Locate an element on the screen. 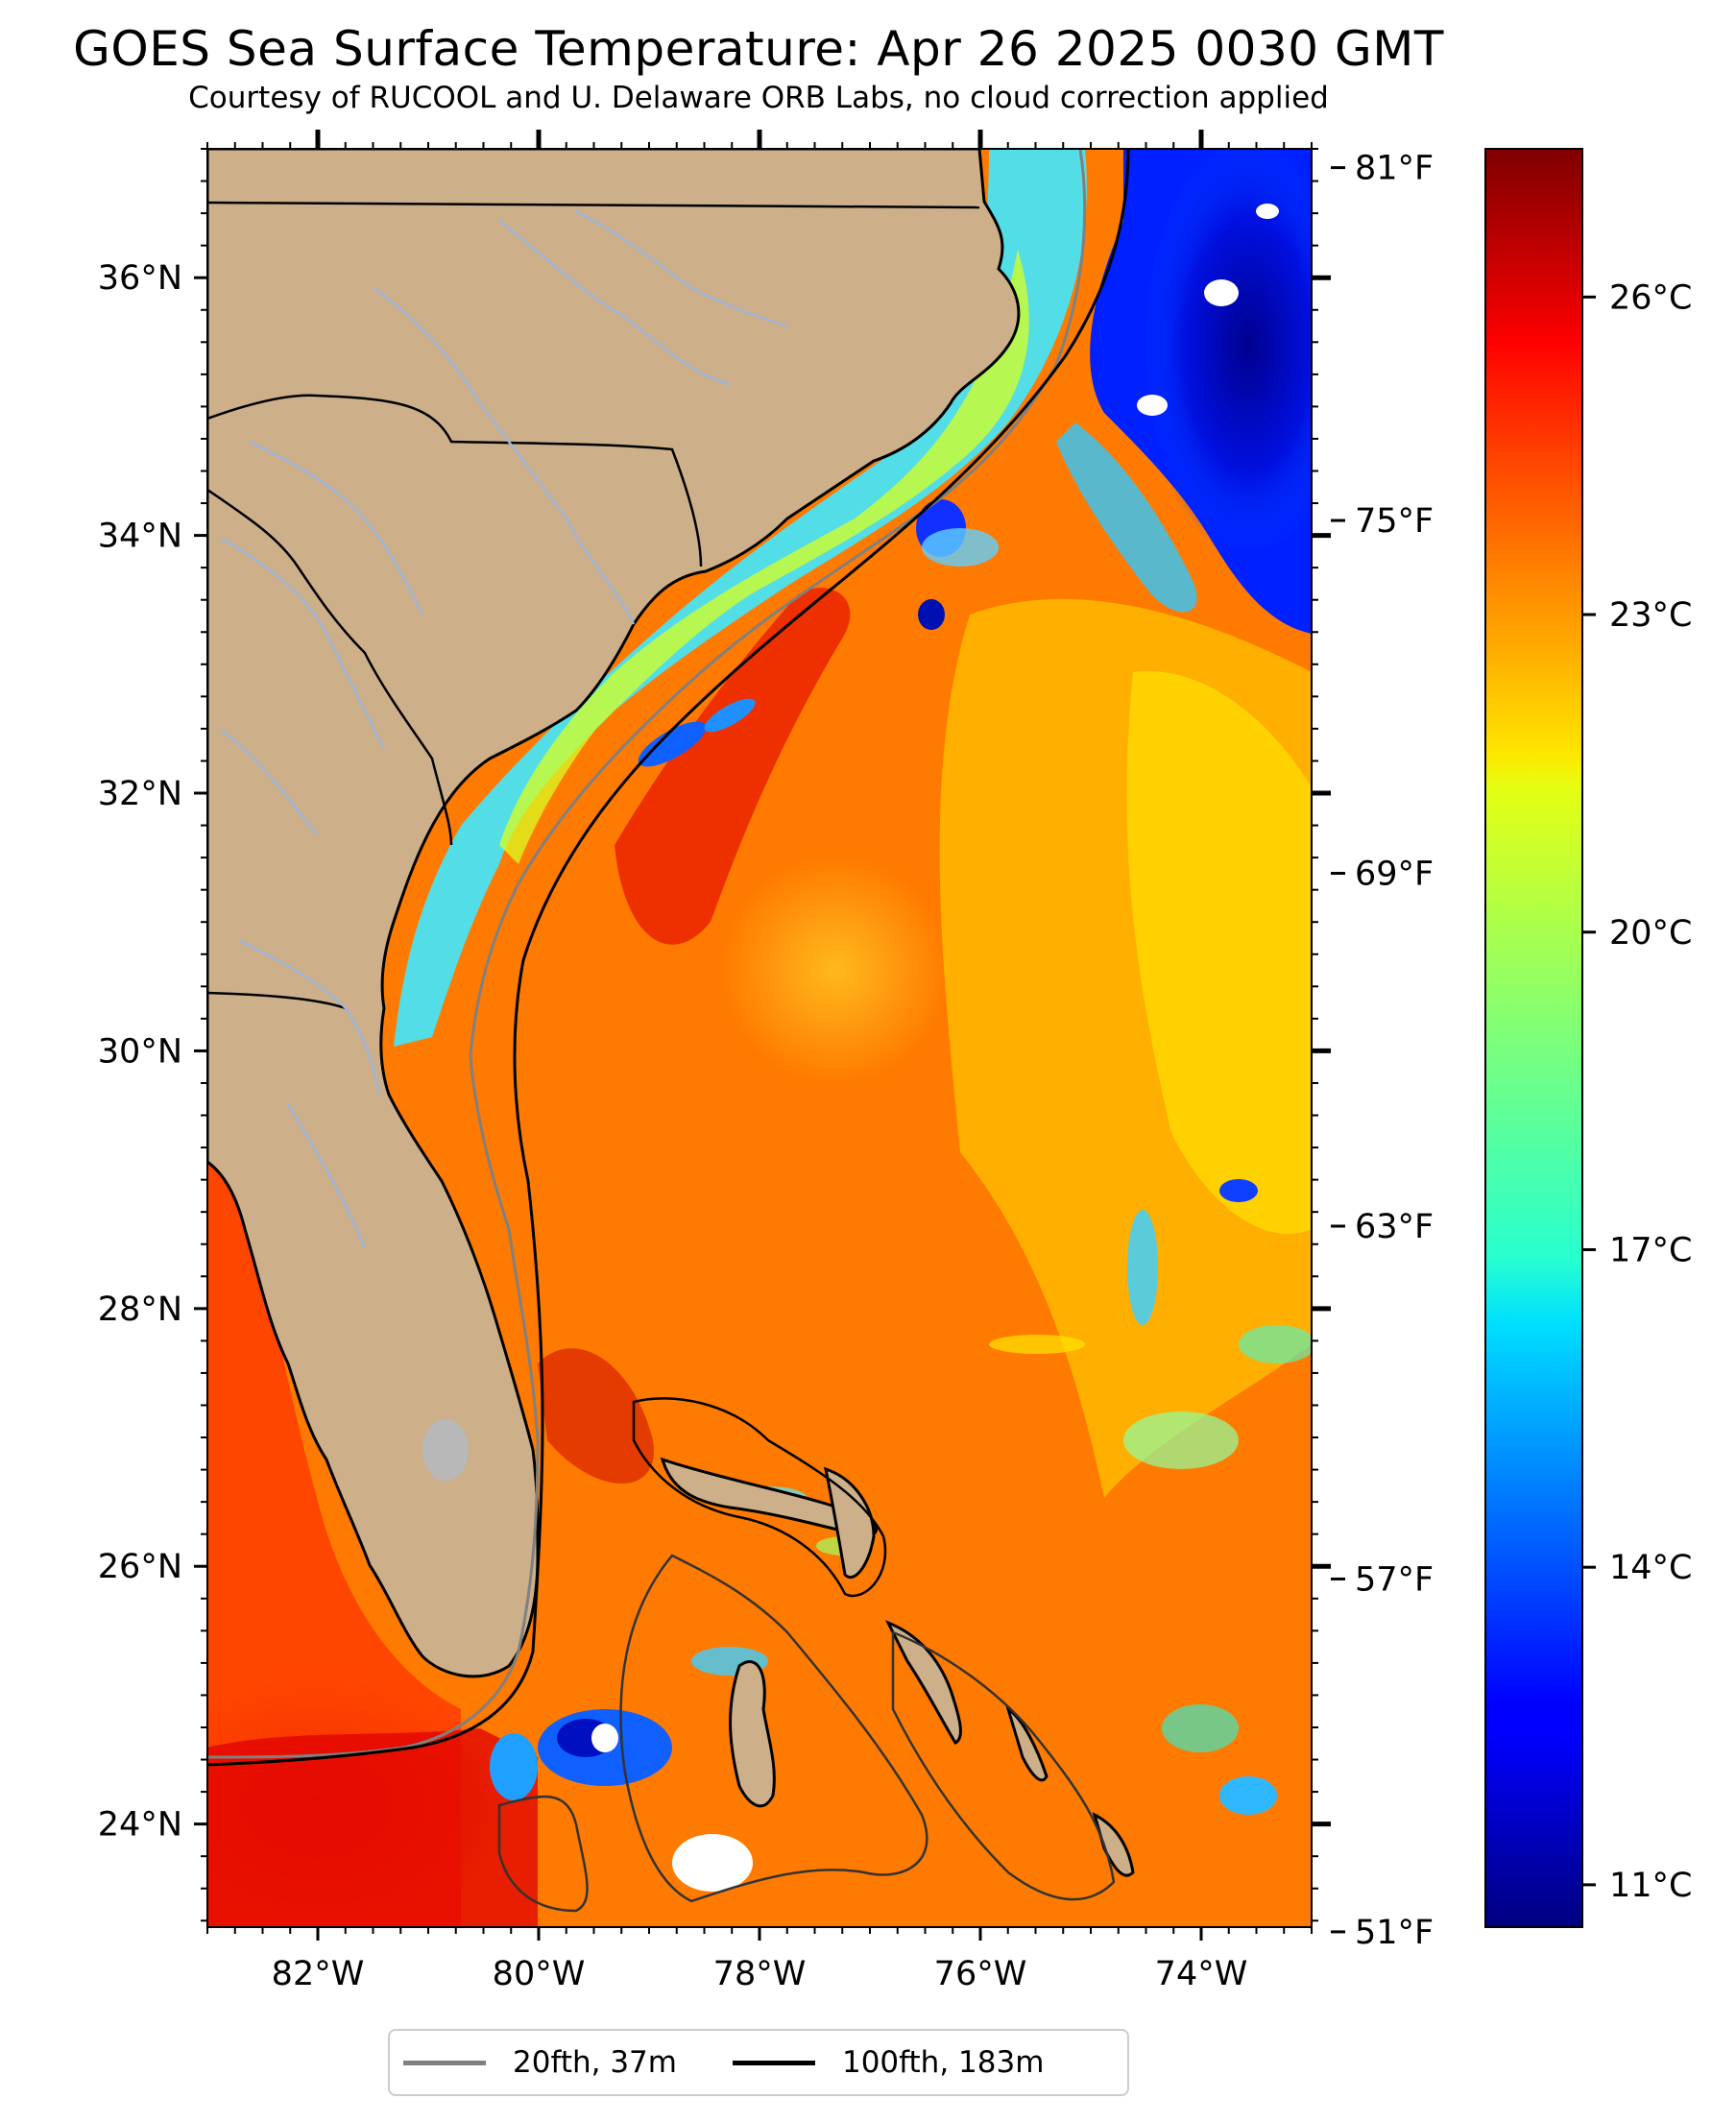  lon-label: 80°W is located at coordinates (539, 1974).